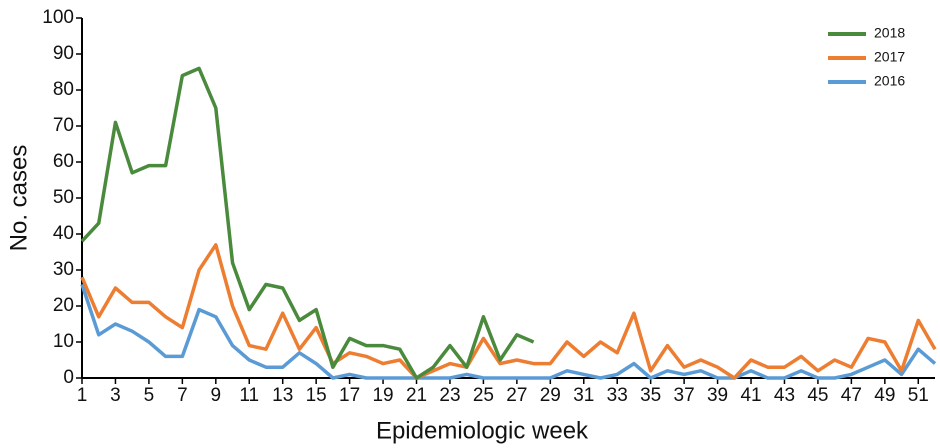 This screenshot has width=940, height=448. I want to click on x-tick-label: 9, so click(216, 395).